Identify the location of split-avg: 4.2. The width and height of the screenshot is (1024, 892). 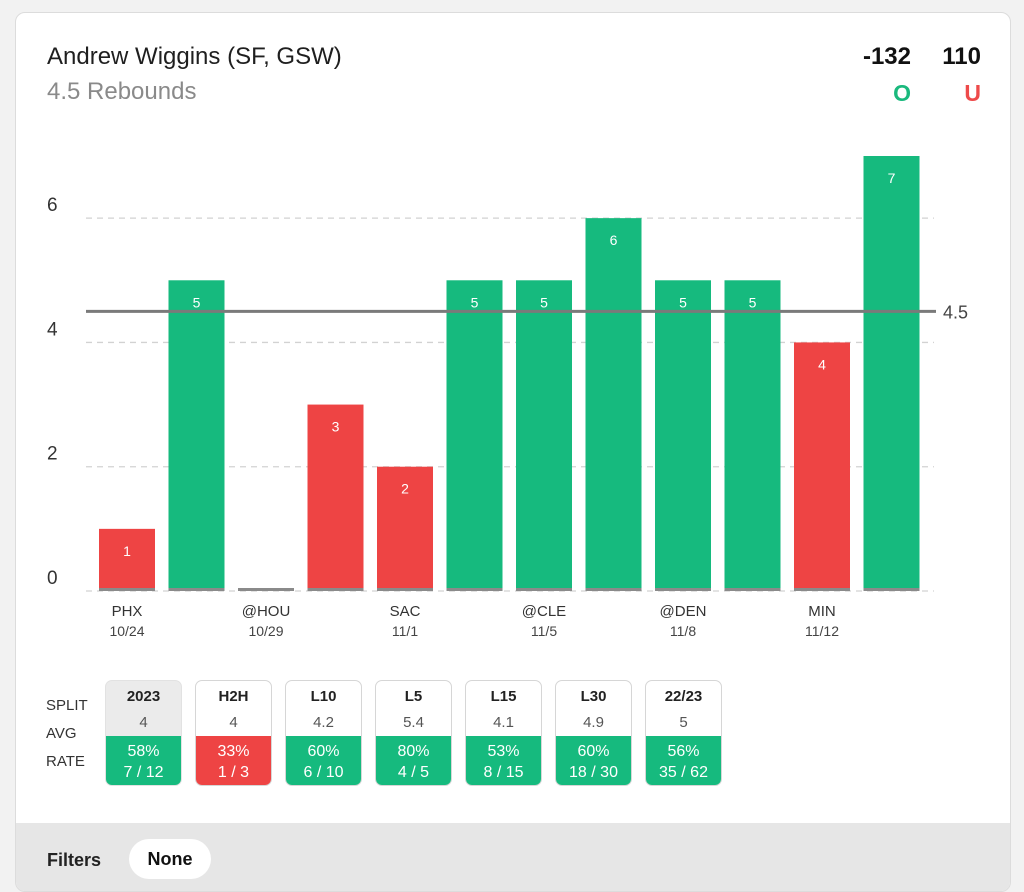
(323, 722).